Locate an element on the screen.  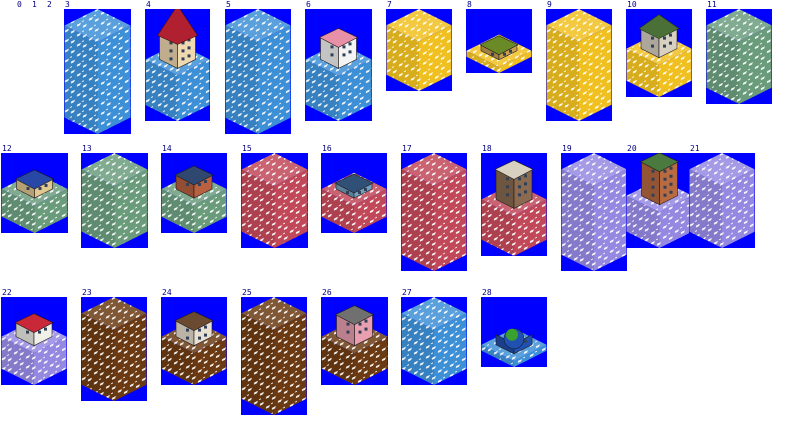
sprite-id-label: 24 is located at coordinates (167, 292).